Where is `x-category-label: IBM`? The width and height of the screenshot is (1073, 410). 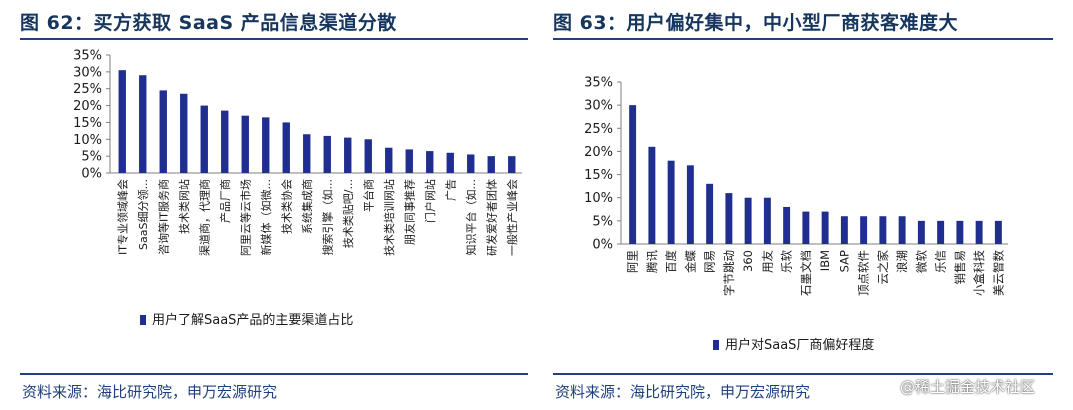 x-category-label: IBM is located at coordinates (825, 260).